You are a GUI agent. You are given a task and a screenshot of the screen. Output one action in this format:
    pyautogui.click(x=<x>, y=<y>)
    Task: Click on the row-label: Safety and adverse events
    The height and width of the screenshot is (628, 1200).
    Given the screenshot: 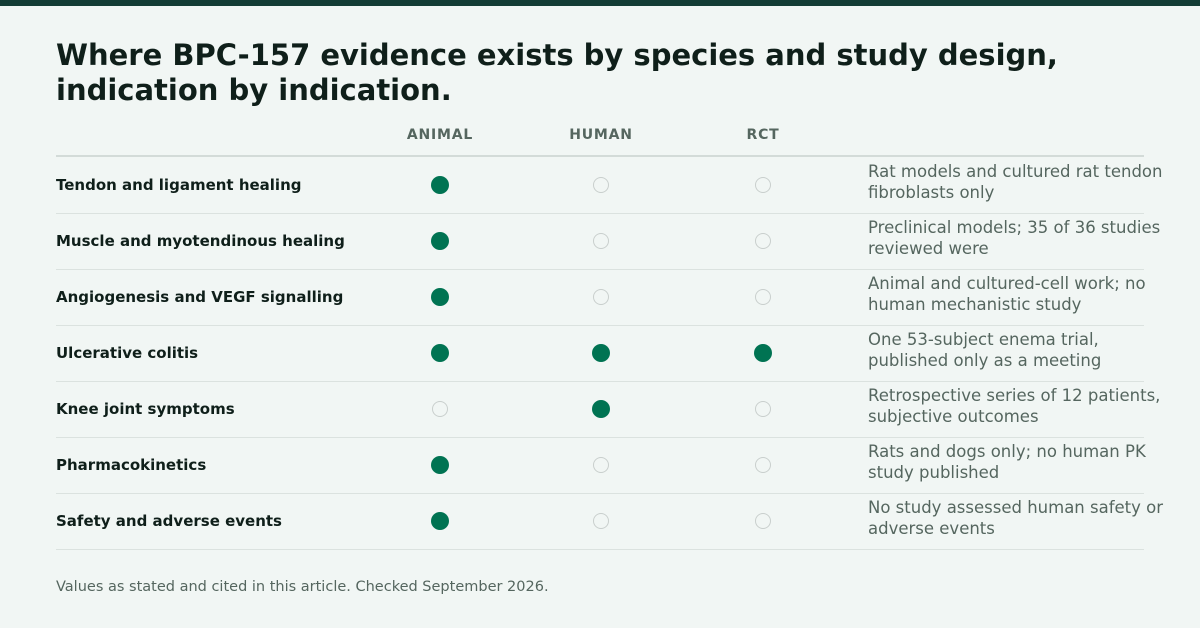 What is the action you would take?
    pyautogui.click(x=169, y=520)
    